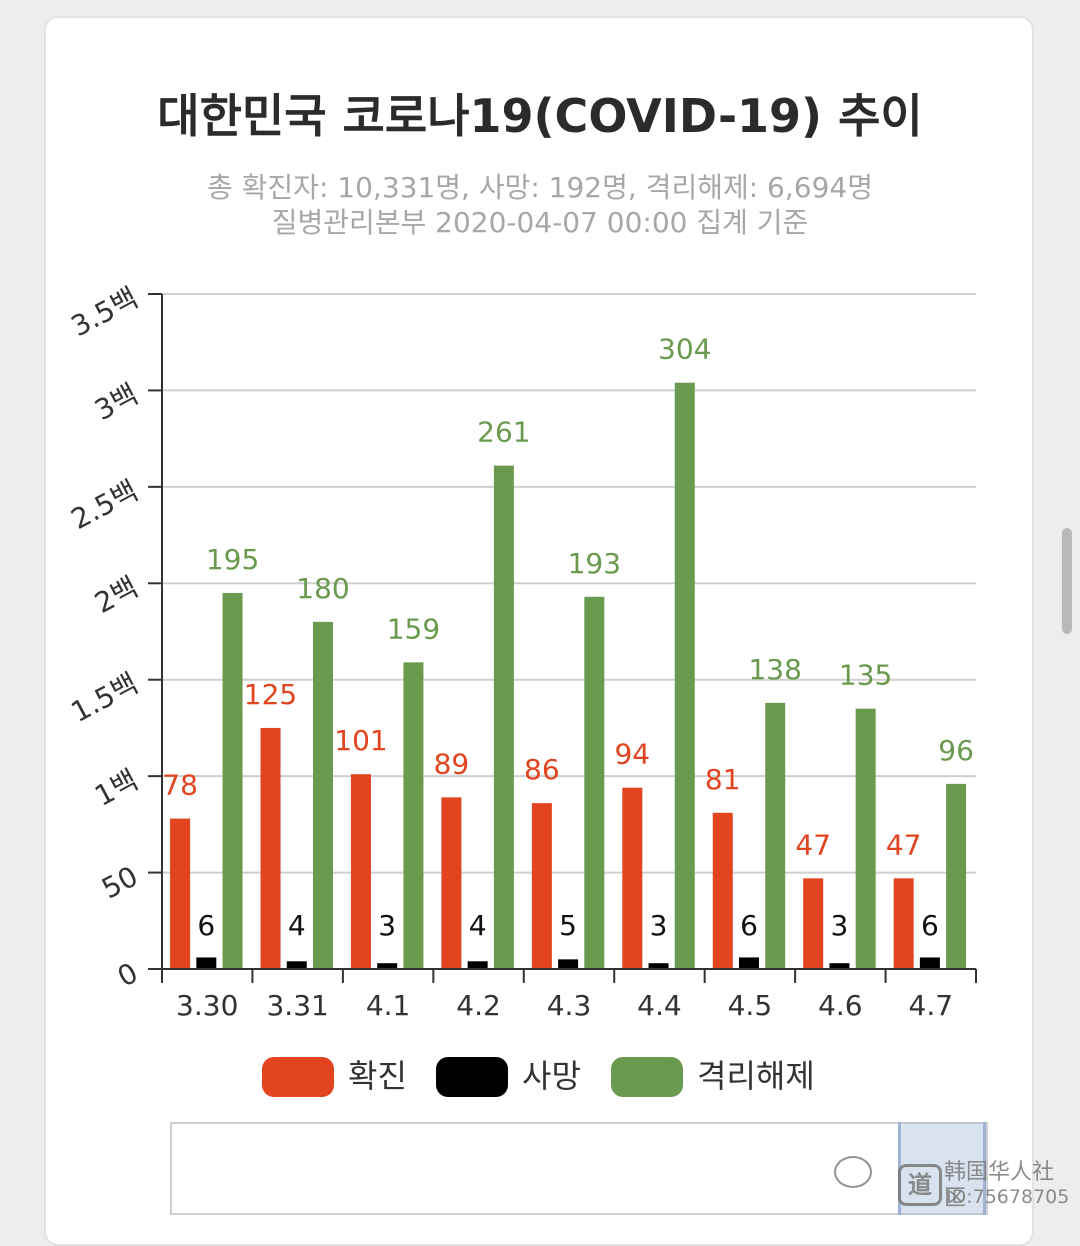 This screenshot has height=1246, width=1080. I want to click on data-label-released: 180, so click(322, 588).